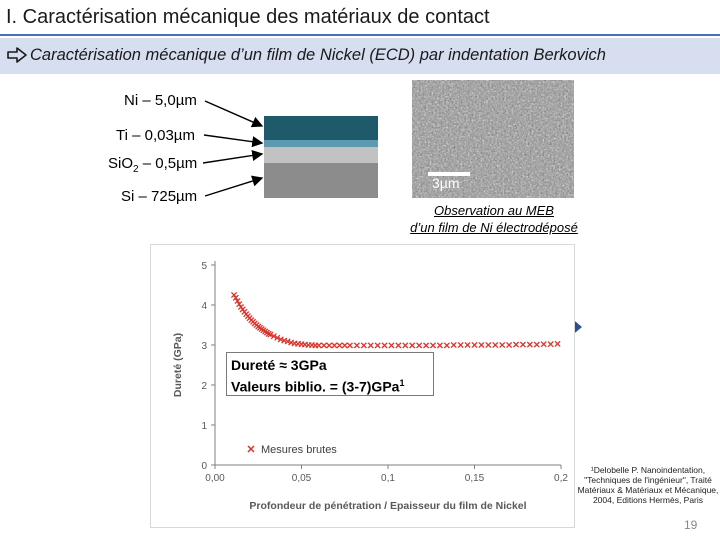 This screenshot has width=720, height=540. I want to click on x-tick-label: 0,00, so click(215, 478).